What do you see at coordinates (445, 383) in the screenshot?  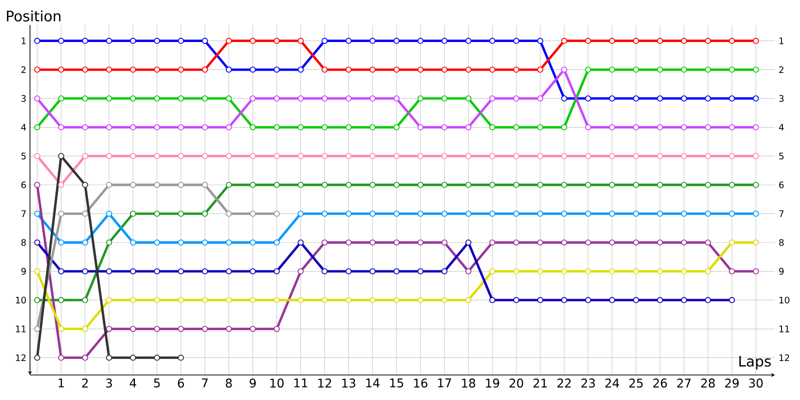 I see `x-tick-label: 17` at bounding box center [445, 383].